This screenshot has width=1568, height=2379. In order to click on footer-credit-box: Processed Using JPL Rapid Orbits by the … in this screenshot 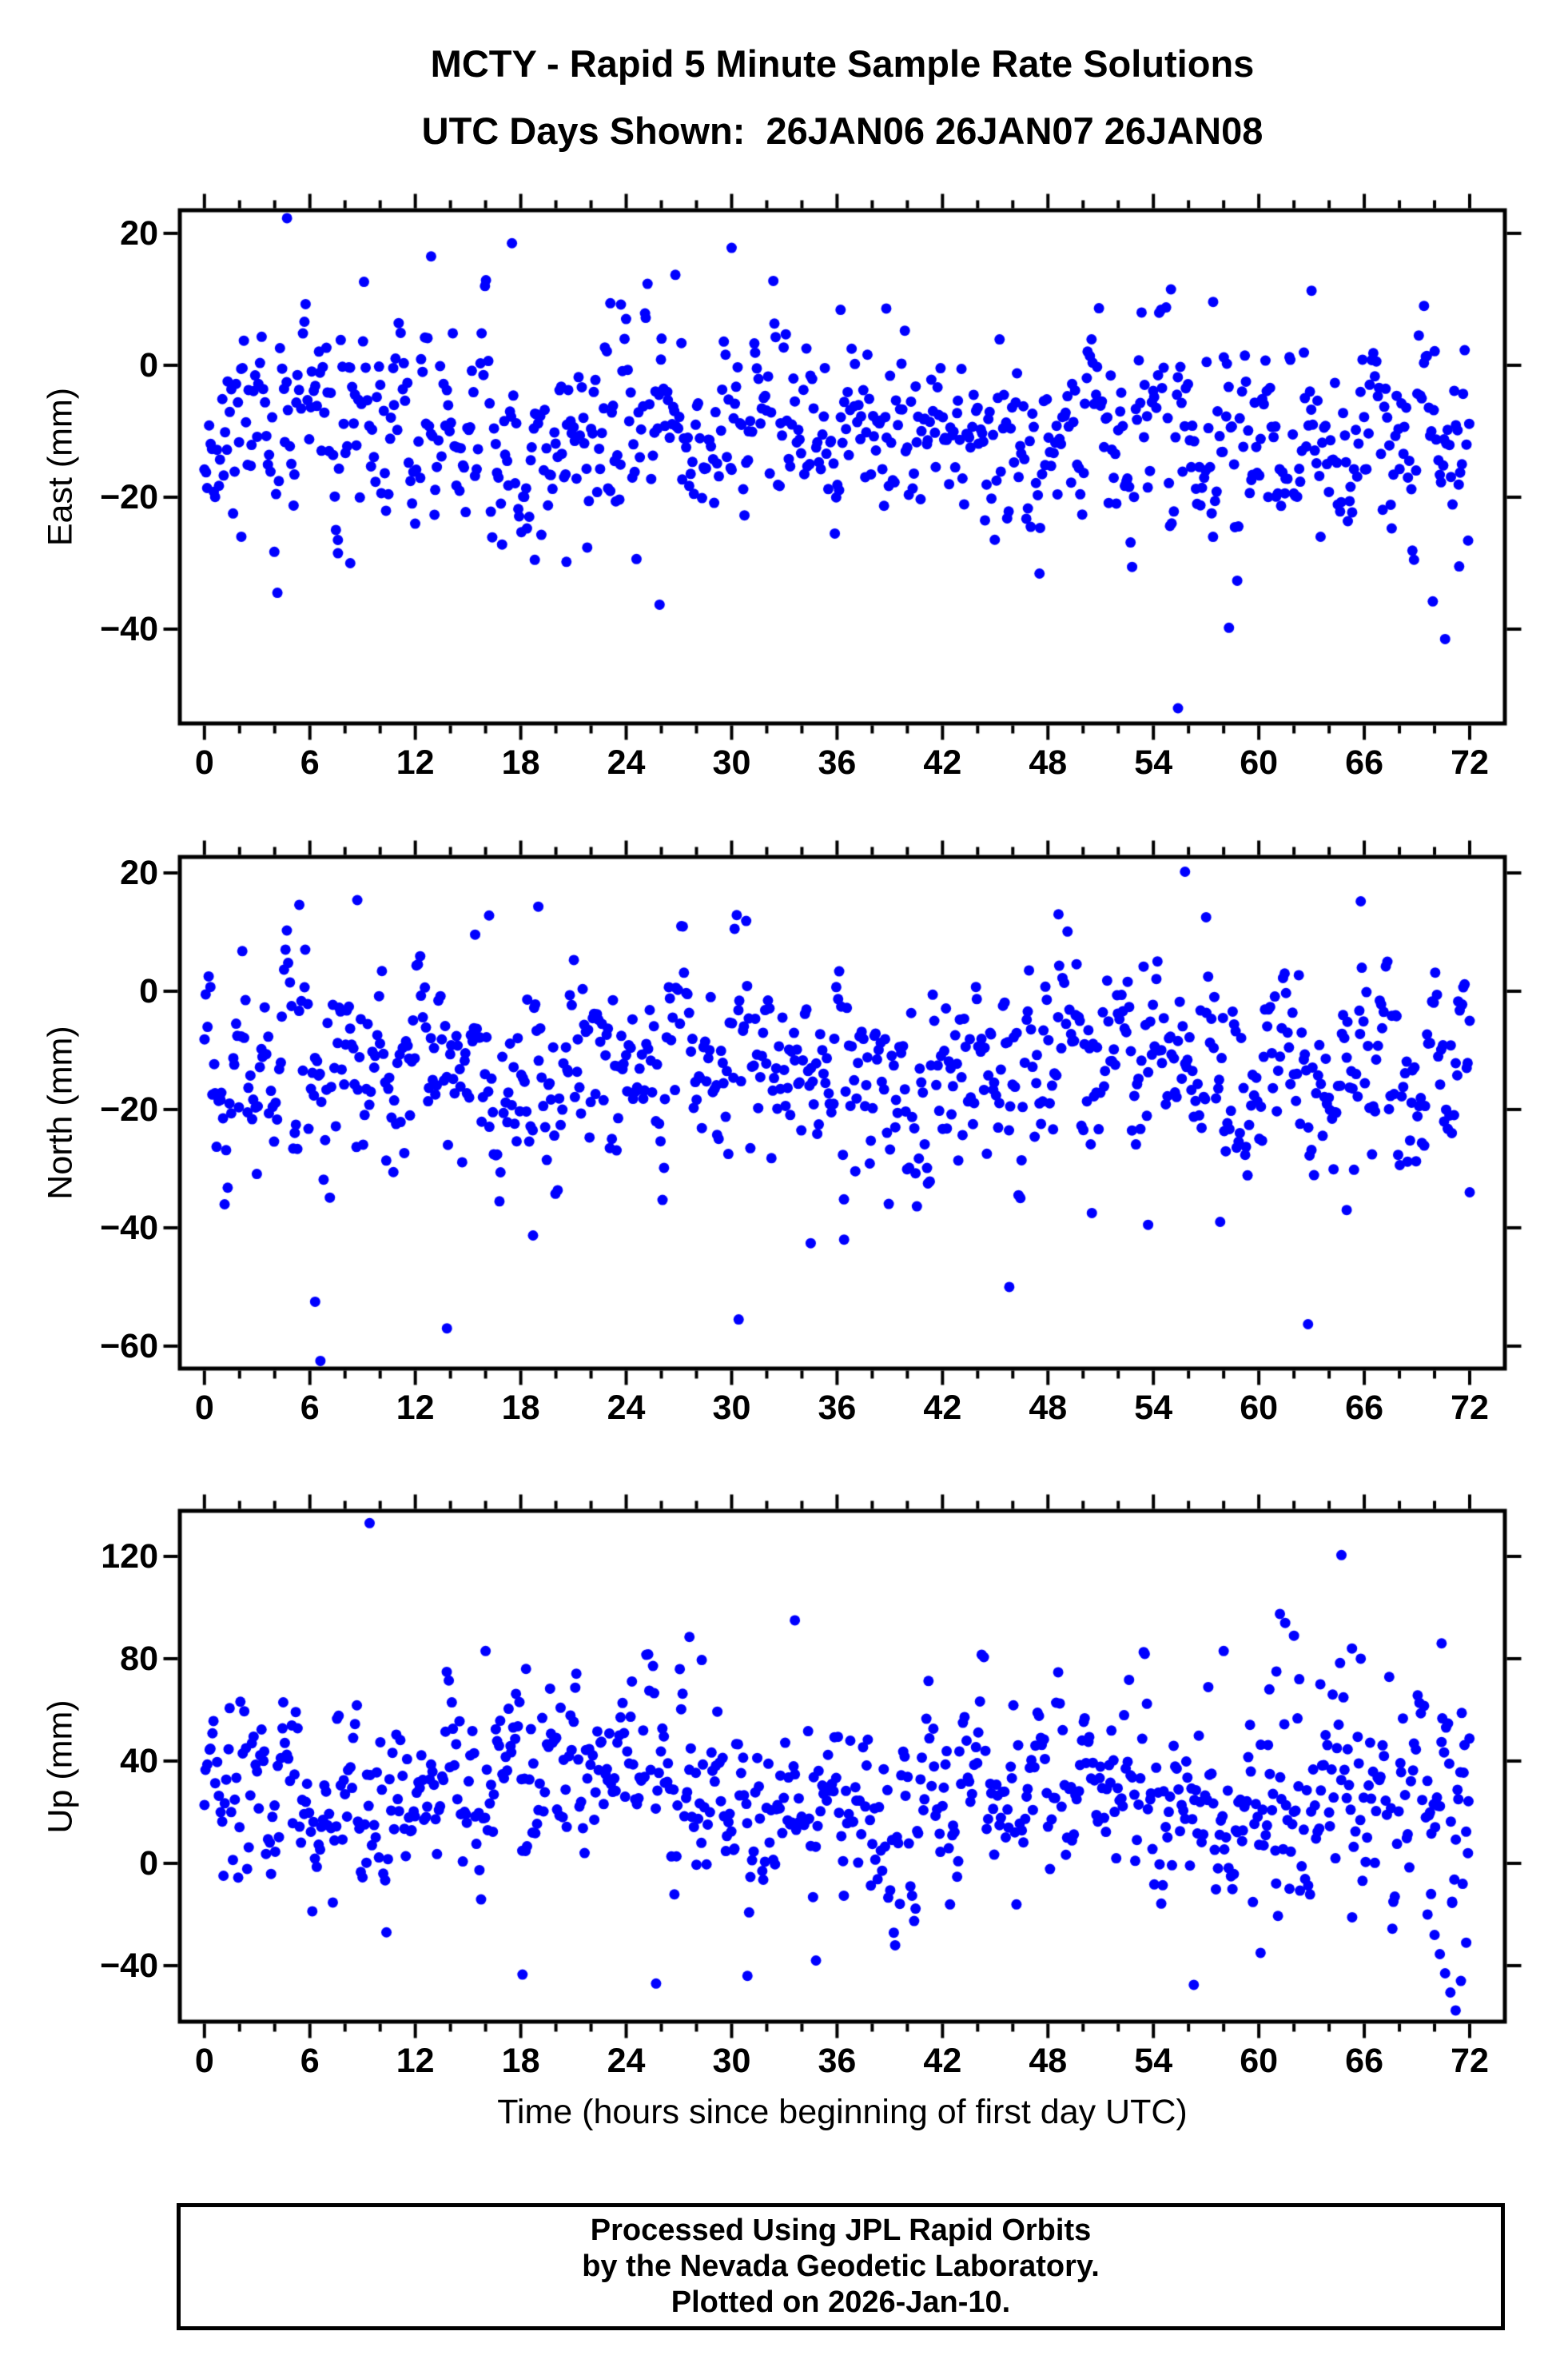, I will do `click(841, 2266)`.